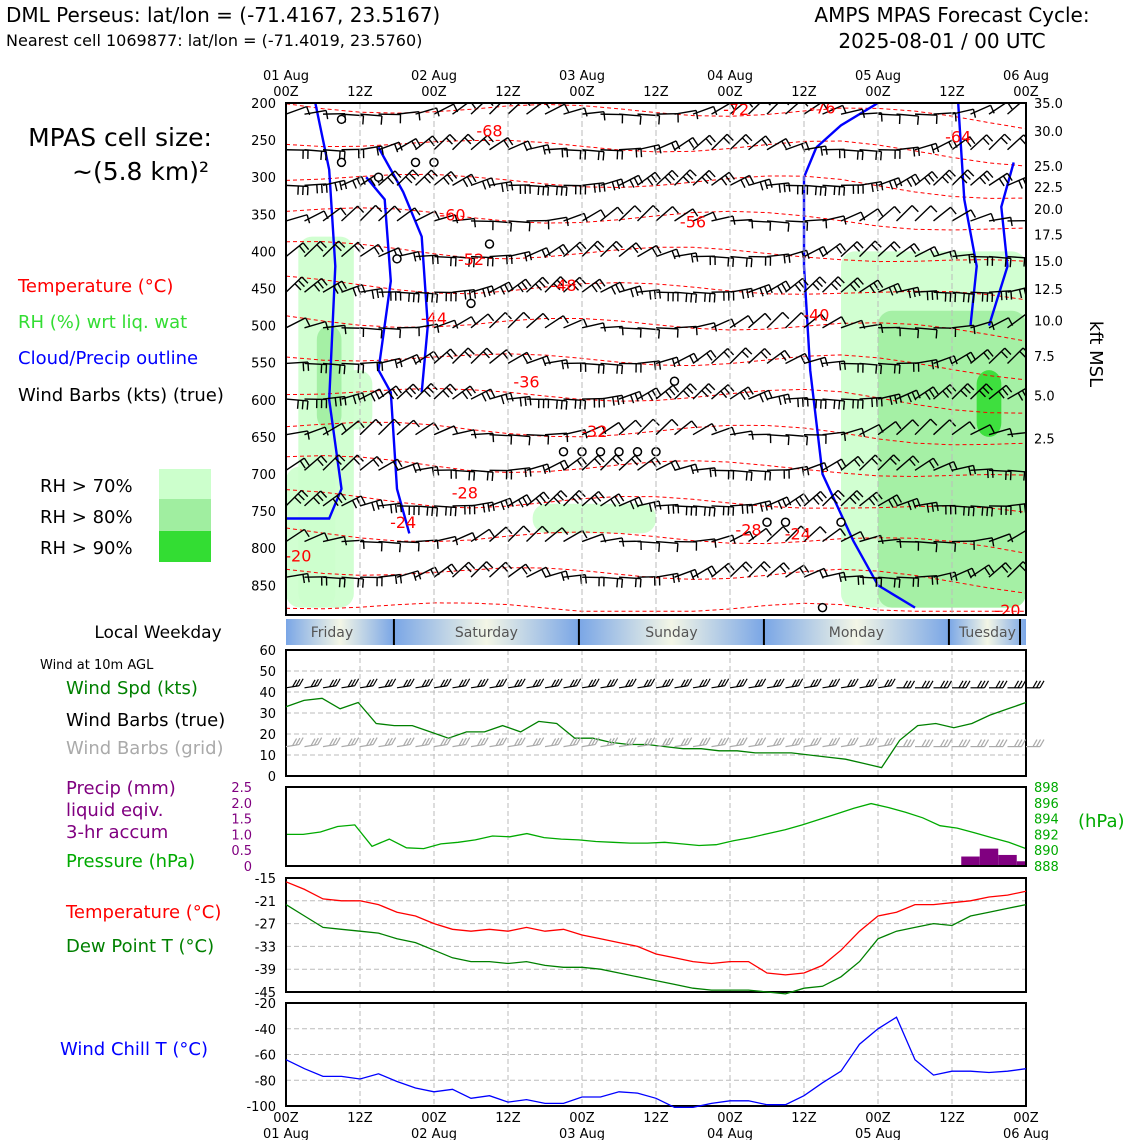  I want to click on wind10m-barb-grid, so click(387, 742).